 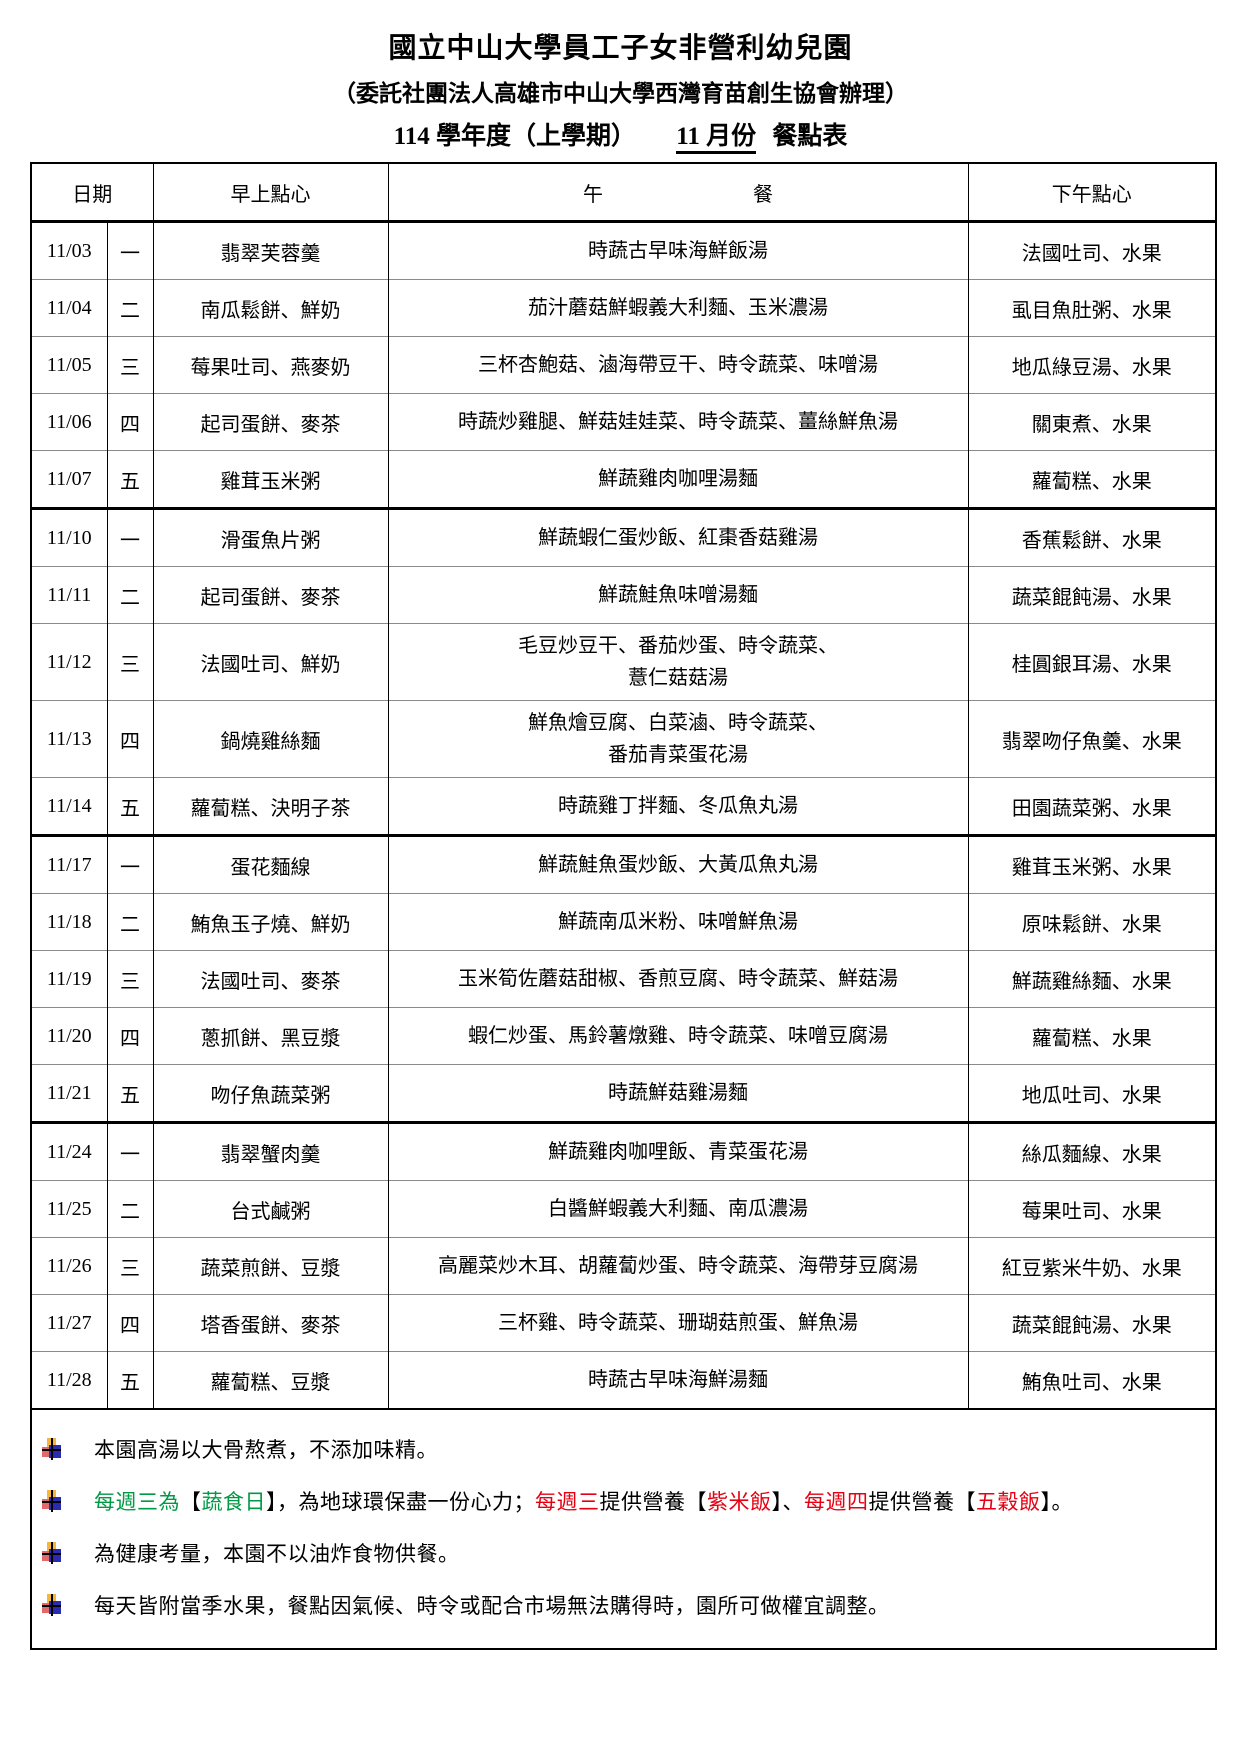 What do you see at coordinates (620, 135) in the screenshot?
I see `term-line: 114 學年度（上學期） 11 月份 餐點表` at bounding box center [620, 135].